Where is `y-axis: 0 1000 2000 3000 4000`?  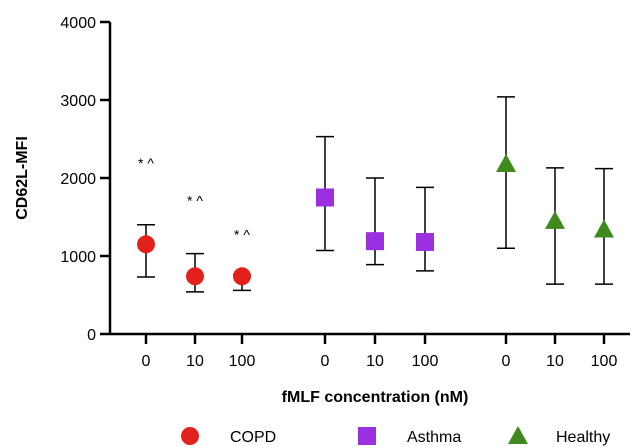 y-axis: 0 1000 2000 3000 4000 is located at coordinates (86, 179).